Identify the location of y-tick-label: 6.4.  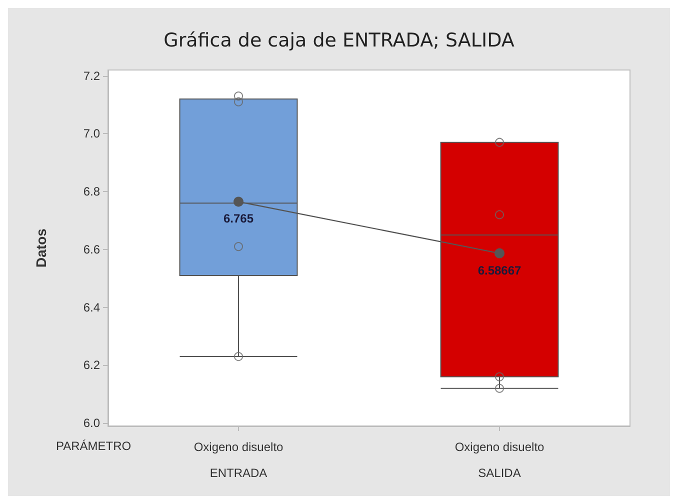
(91, 307).